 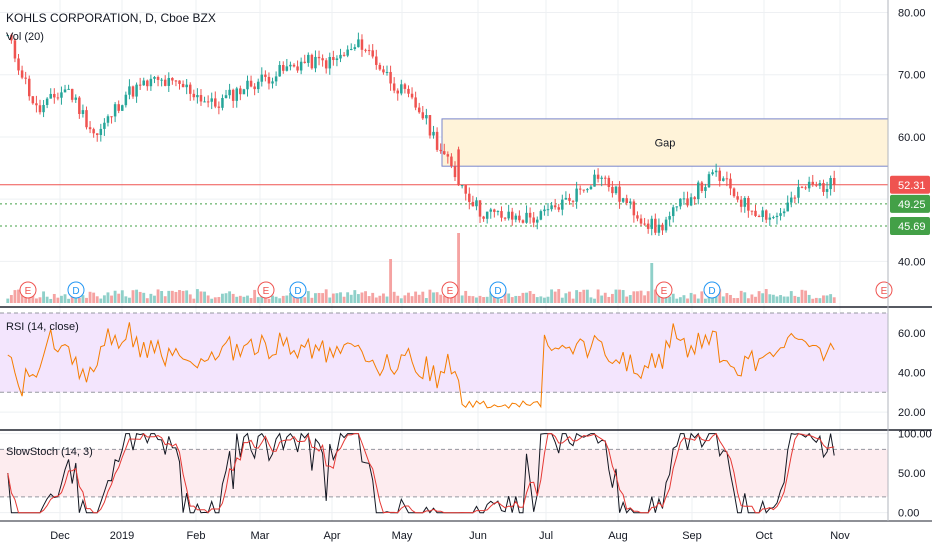 I want to click on volume-bars, so click(x=421, y=268).